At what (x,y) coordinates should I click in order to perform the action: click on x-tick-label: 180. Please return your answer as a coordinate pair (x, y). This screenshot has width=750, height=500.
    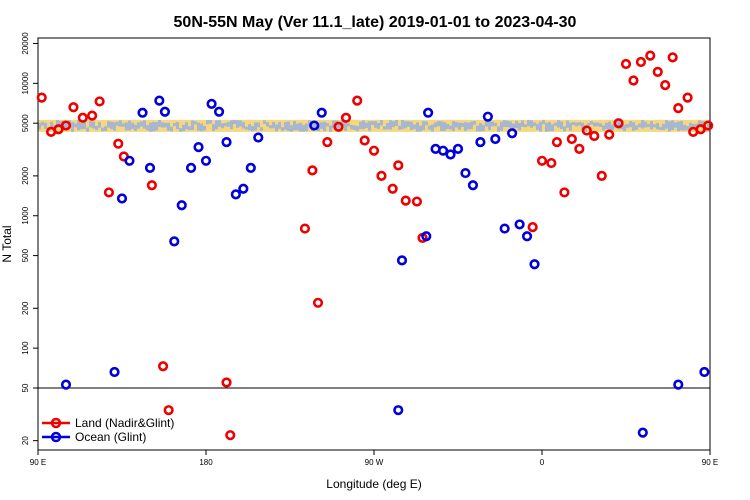
    Looking at the image, I should click on (206, 462).